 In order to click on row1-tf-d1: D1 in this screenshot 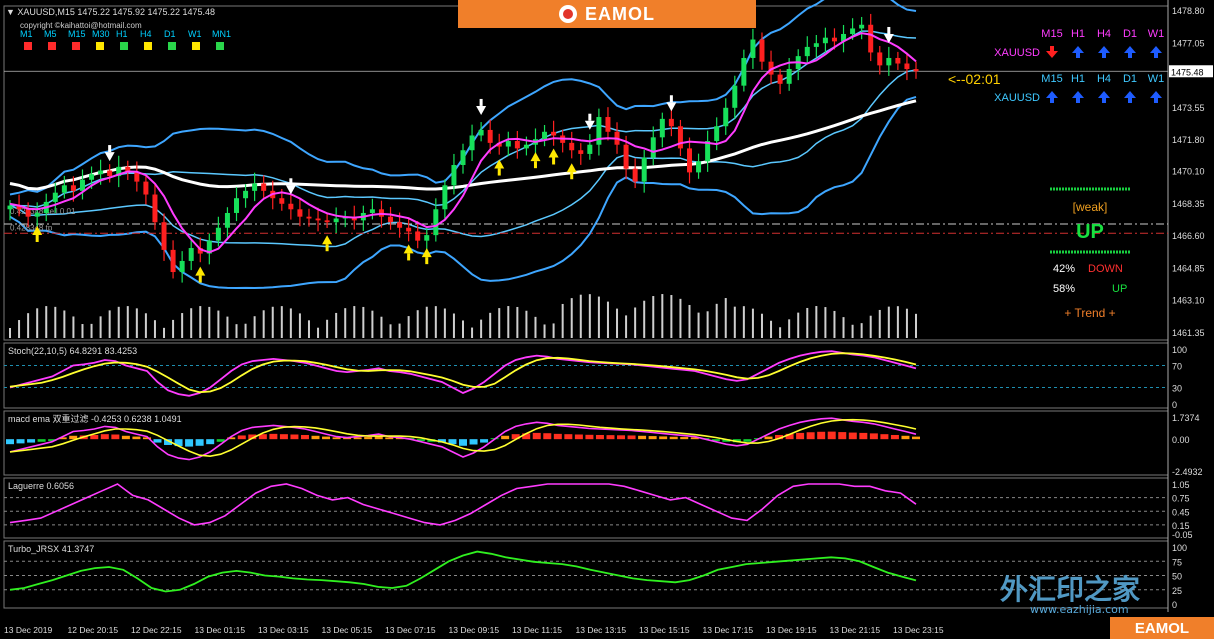, I will do `click(1130, 34)`.